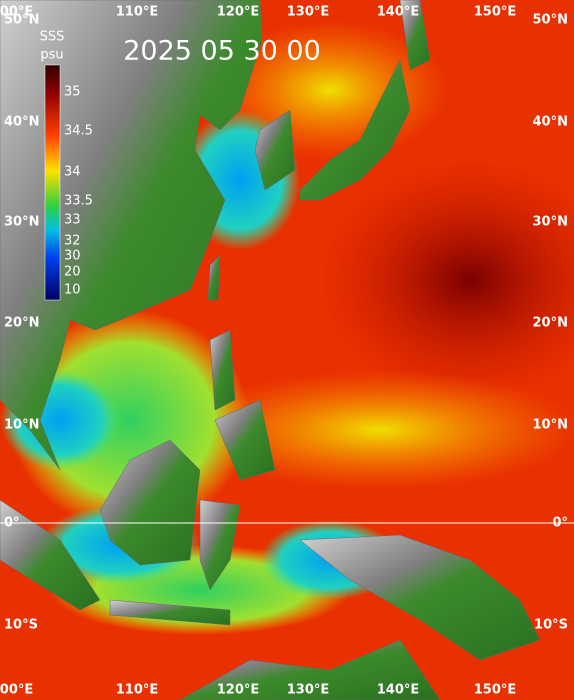 This screenshot has width=574, height=700. Describe the element at coordinates (52, 182) in the screenshot. I see `colorbar` at that location.